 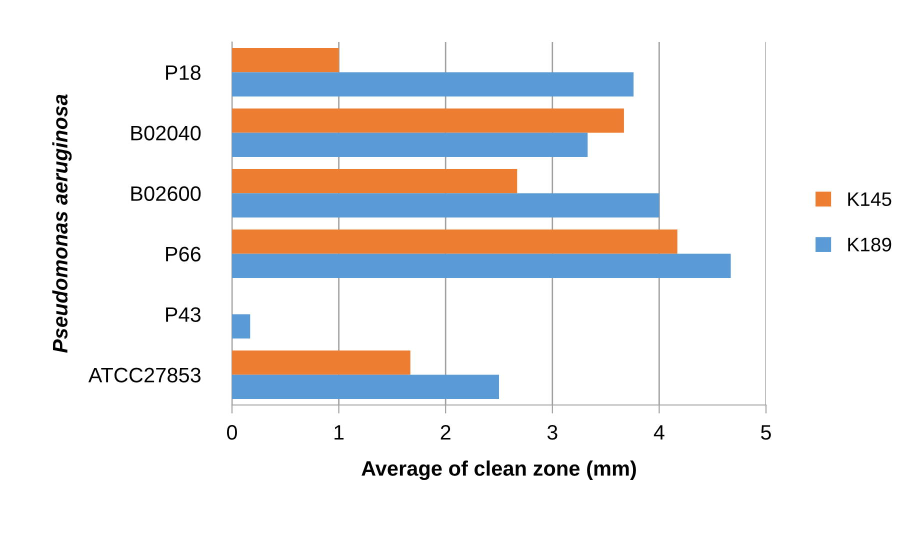 What do you see at coordinates (232, 432) in the screenshot?
I see `x-tick-label: 0` at bounding box center [232, 432].